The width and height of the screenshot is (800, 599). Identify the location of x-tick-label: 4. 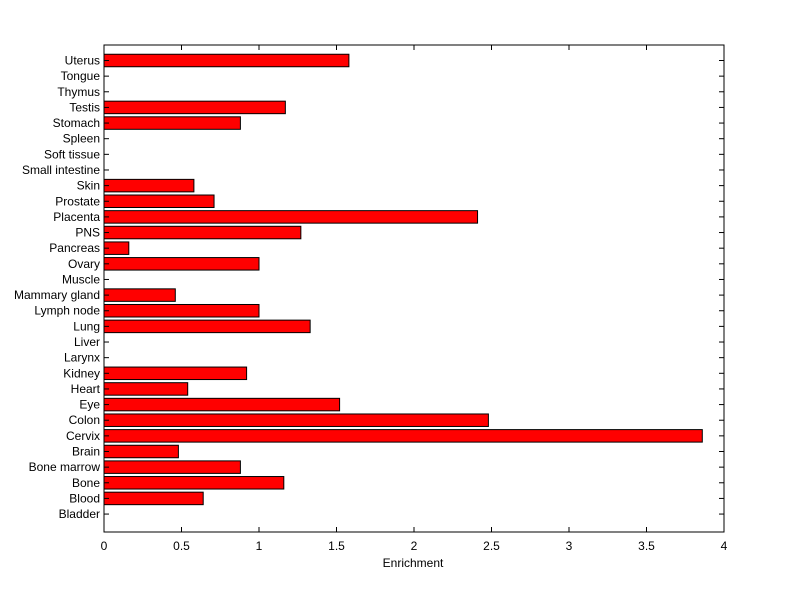
(724, 546).